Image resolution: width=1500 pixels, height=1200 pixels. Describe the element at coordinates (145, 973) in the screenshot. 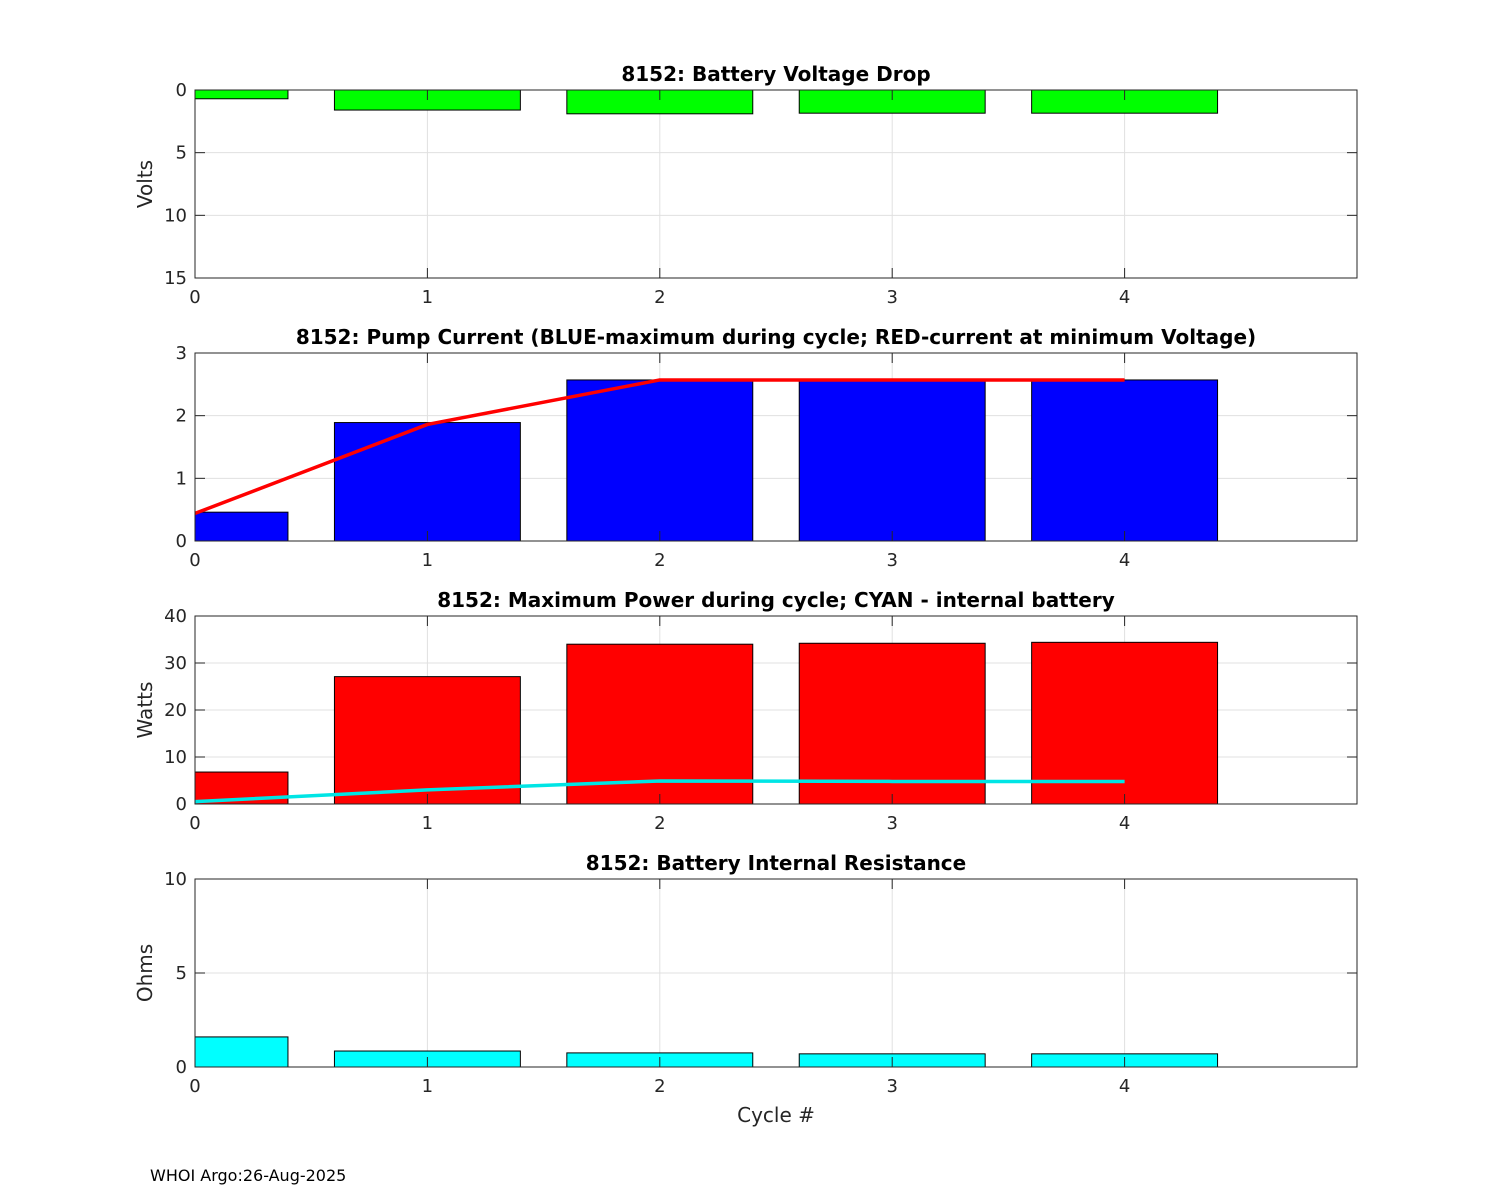

I see `y-axis-label: Ohms` at that location.